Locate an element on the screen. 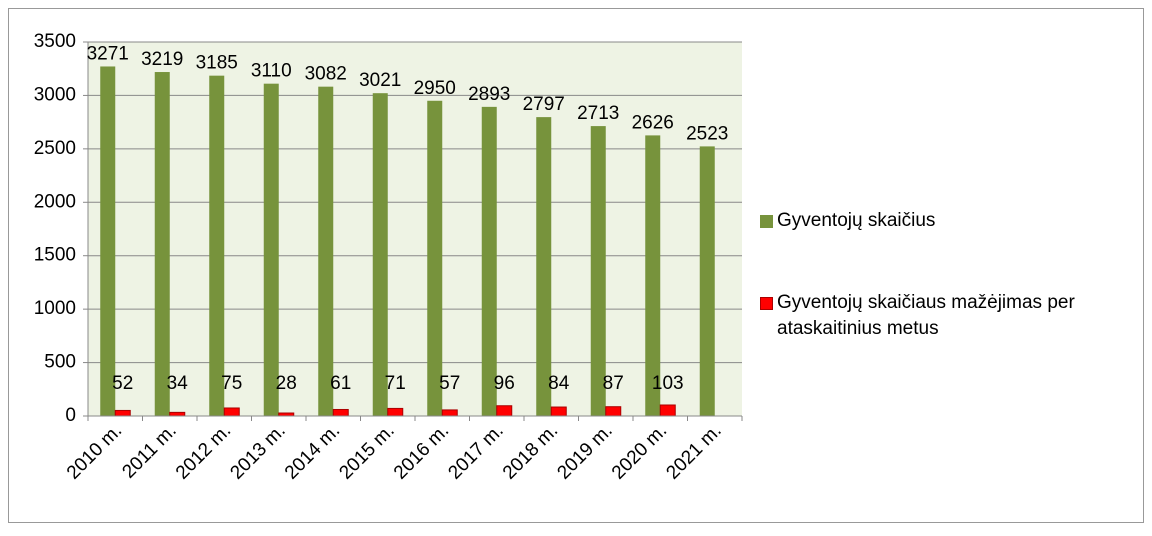 The image size is (1152, 536). data-label: 2523 is located at coordinates (707, 133).